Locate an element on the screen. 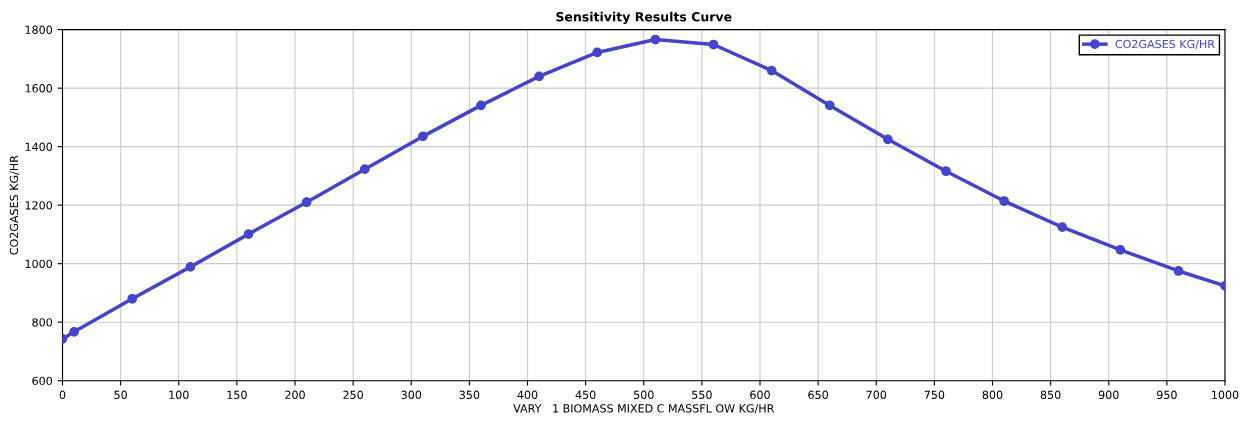 Image resolution: width=1250 pixels, height=423 pixels. x-tick-label: 500 is located at coordinates (644, 395).